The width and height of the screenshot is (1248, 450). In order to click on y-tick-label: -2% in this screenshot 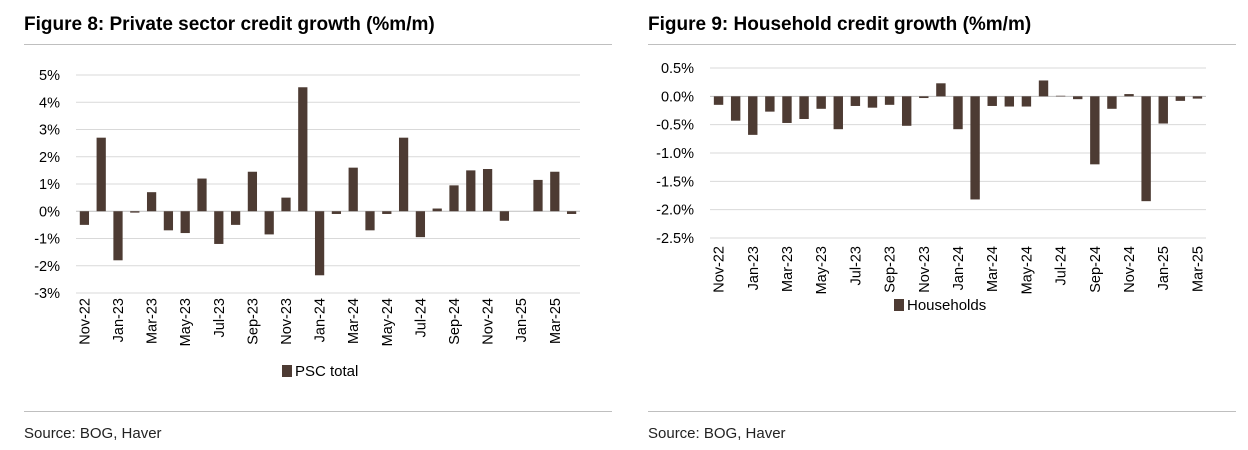, I will do `click(47, 267)`.